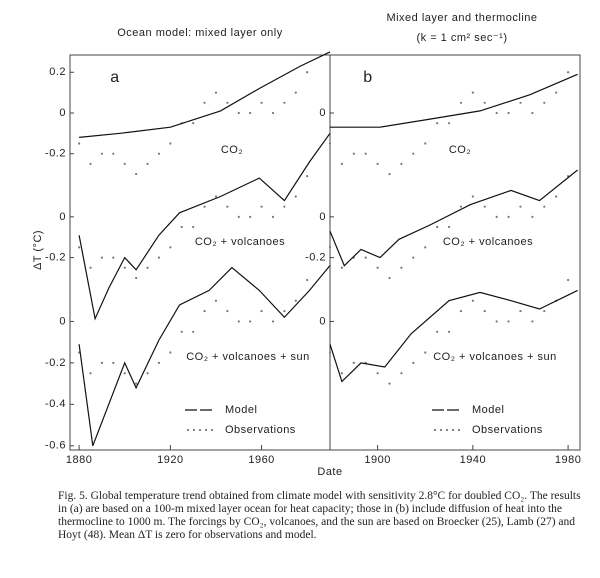 This screenshot has height=578, width=600. What do you see at coordinates (460, 150) in the screenshot?
I see `subplot-label: CO₂` at bounding box center [460, 150].